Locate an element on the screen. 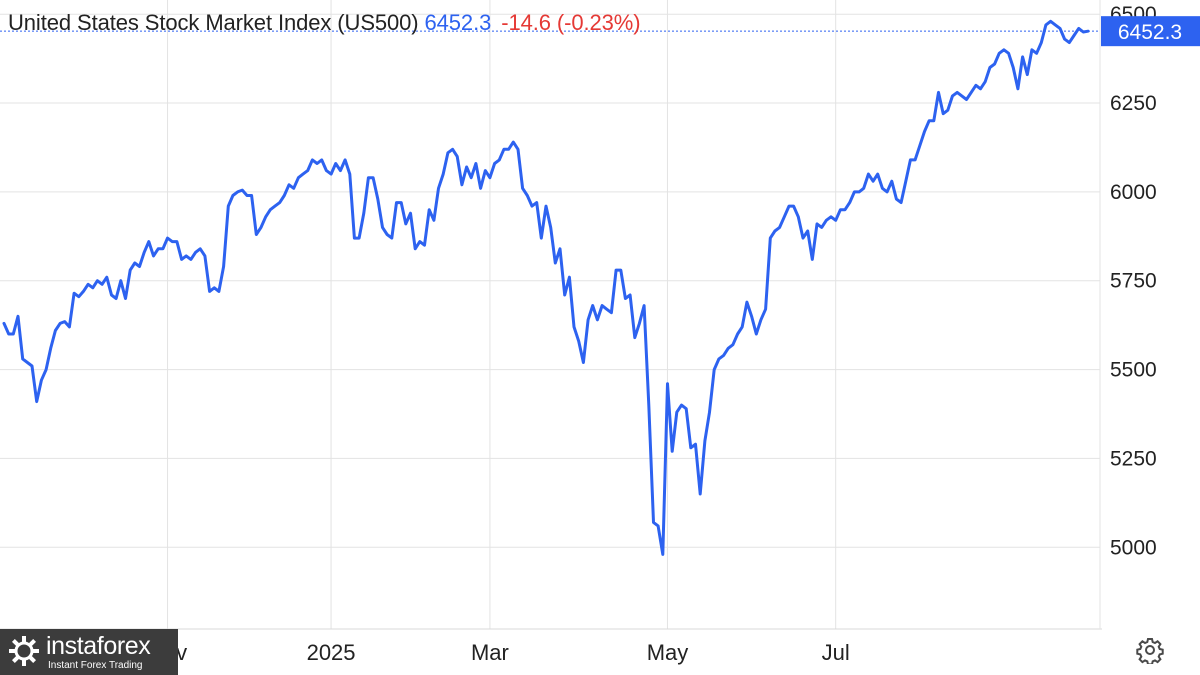  x-axis-ticks: Nov2025MarMayJul is located at coordinates (499, 652).